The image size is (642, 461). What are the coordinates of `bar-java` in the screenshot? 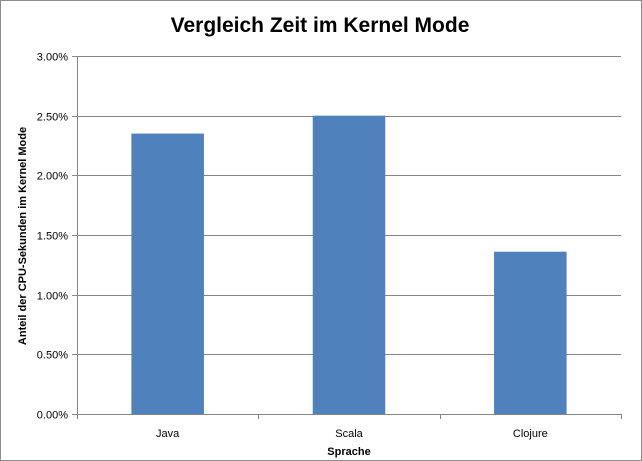 It's located at (167, 274).